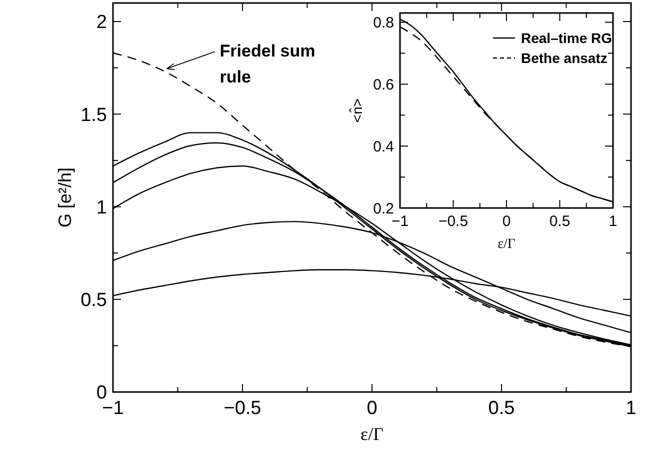 This screenshot has height=458, width=657. Describe the element at coordinates (564, 58) in the screenshot. I see `legend-label: Bethe ansatz` at that location.